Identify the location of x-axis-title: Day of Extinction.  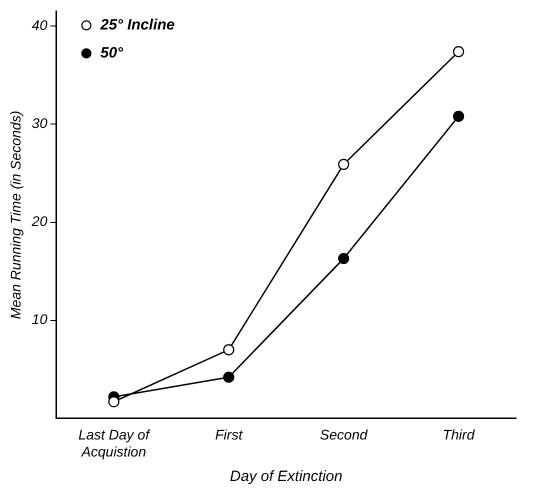
(286, 477).